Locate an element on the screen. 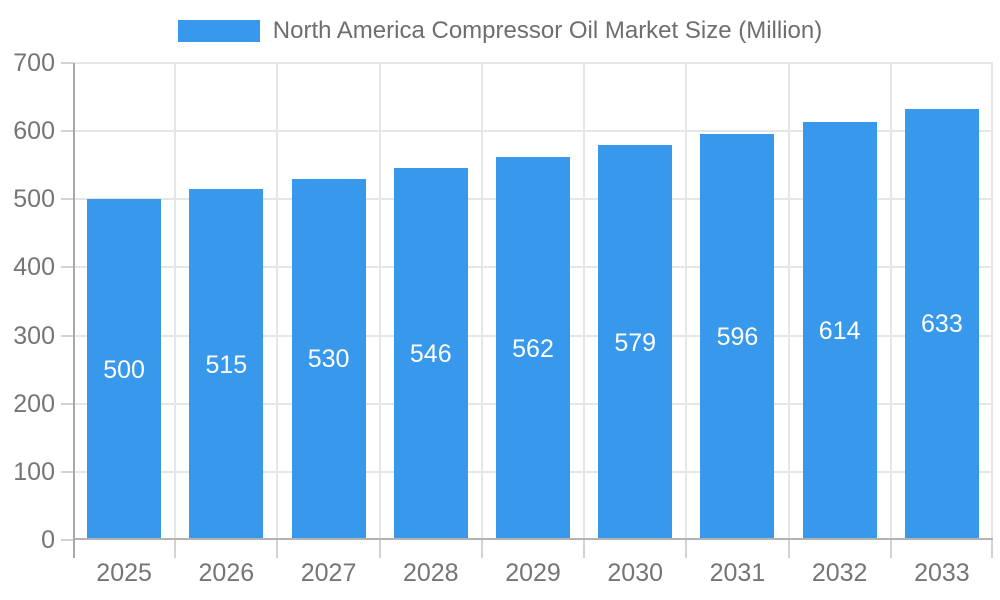 This screenshot has height=600, width=1000. y-axis-tick-label: 600 is located at coordinates (34, 131).